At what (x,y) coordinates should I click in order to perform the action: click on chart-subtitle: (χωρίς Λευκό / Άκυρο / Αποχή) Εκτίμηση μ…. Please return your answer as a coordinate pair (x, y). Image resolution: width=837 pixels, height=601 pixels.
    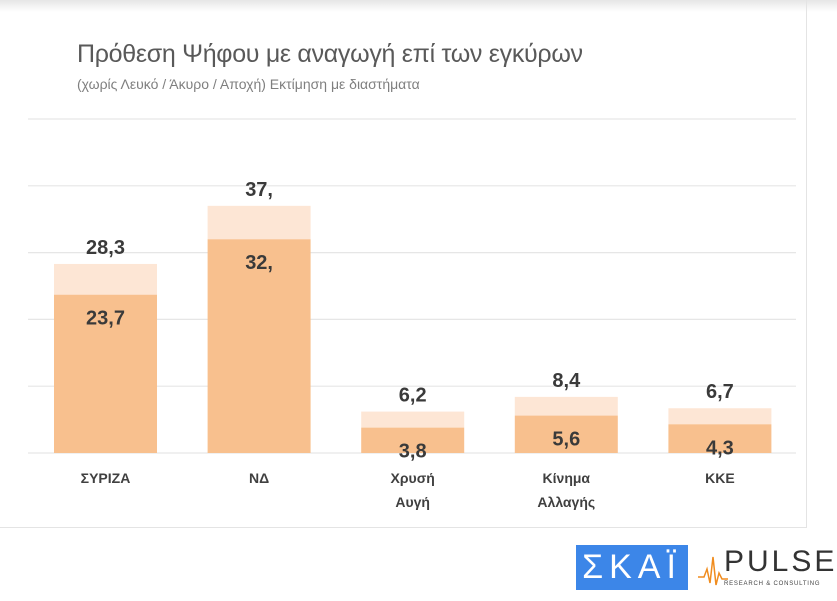
    Looking at the image, I should click on (248, 84).